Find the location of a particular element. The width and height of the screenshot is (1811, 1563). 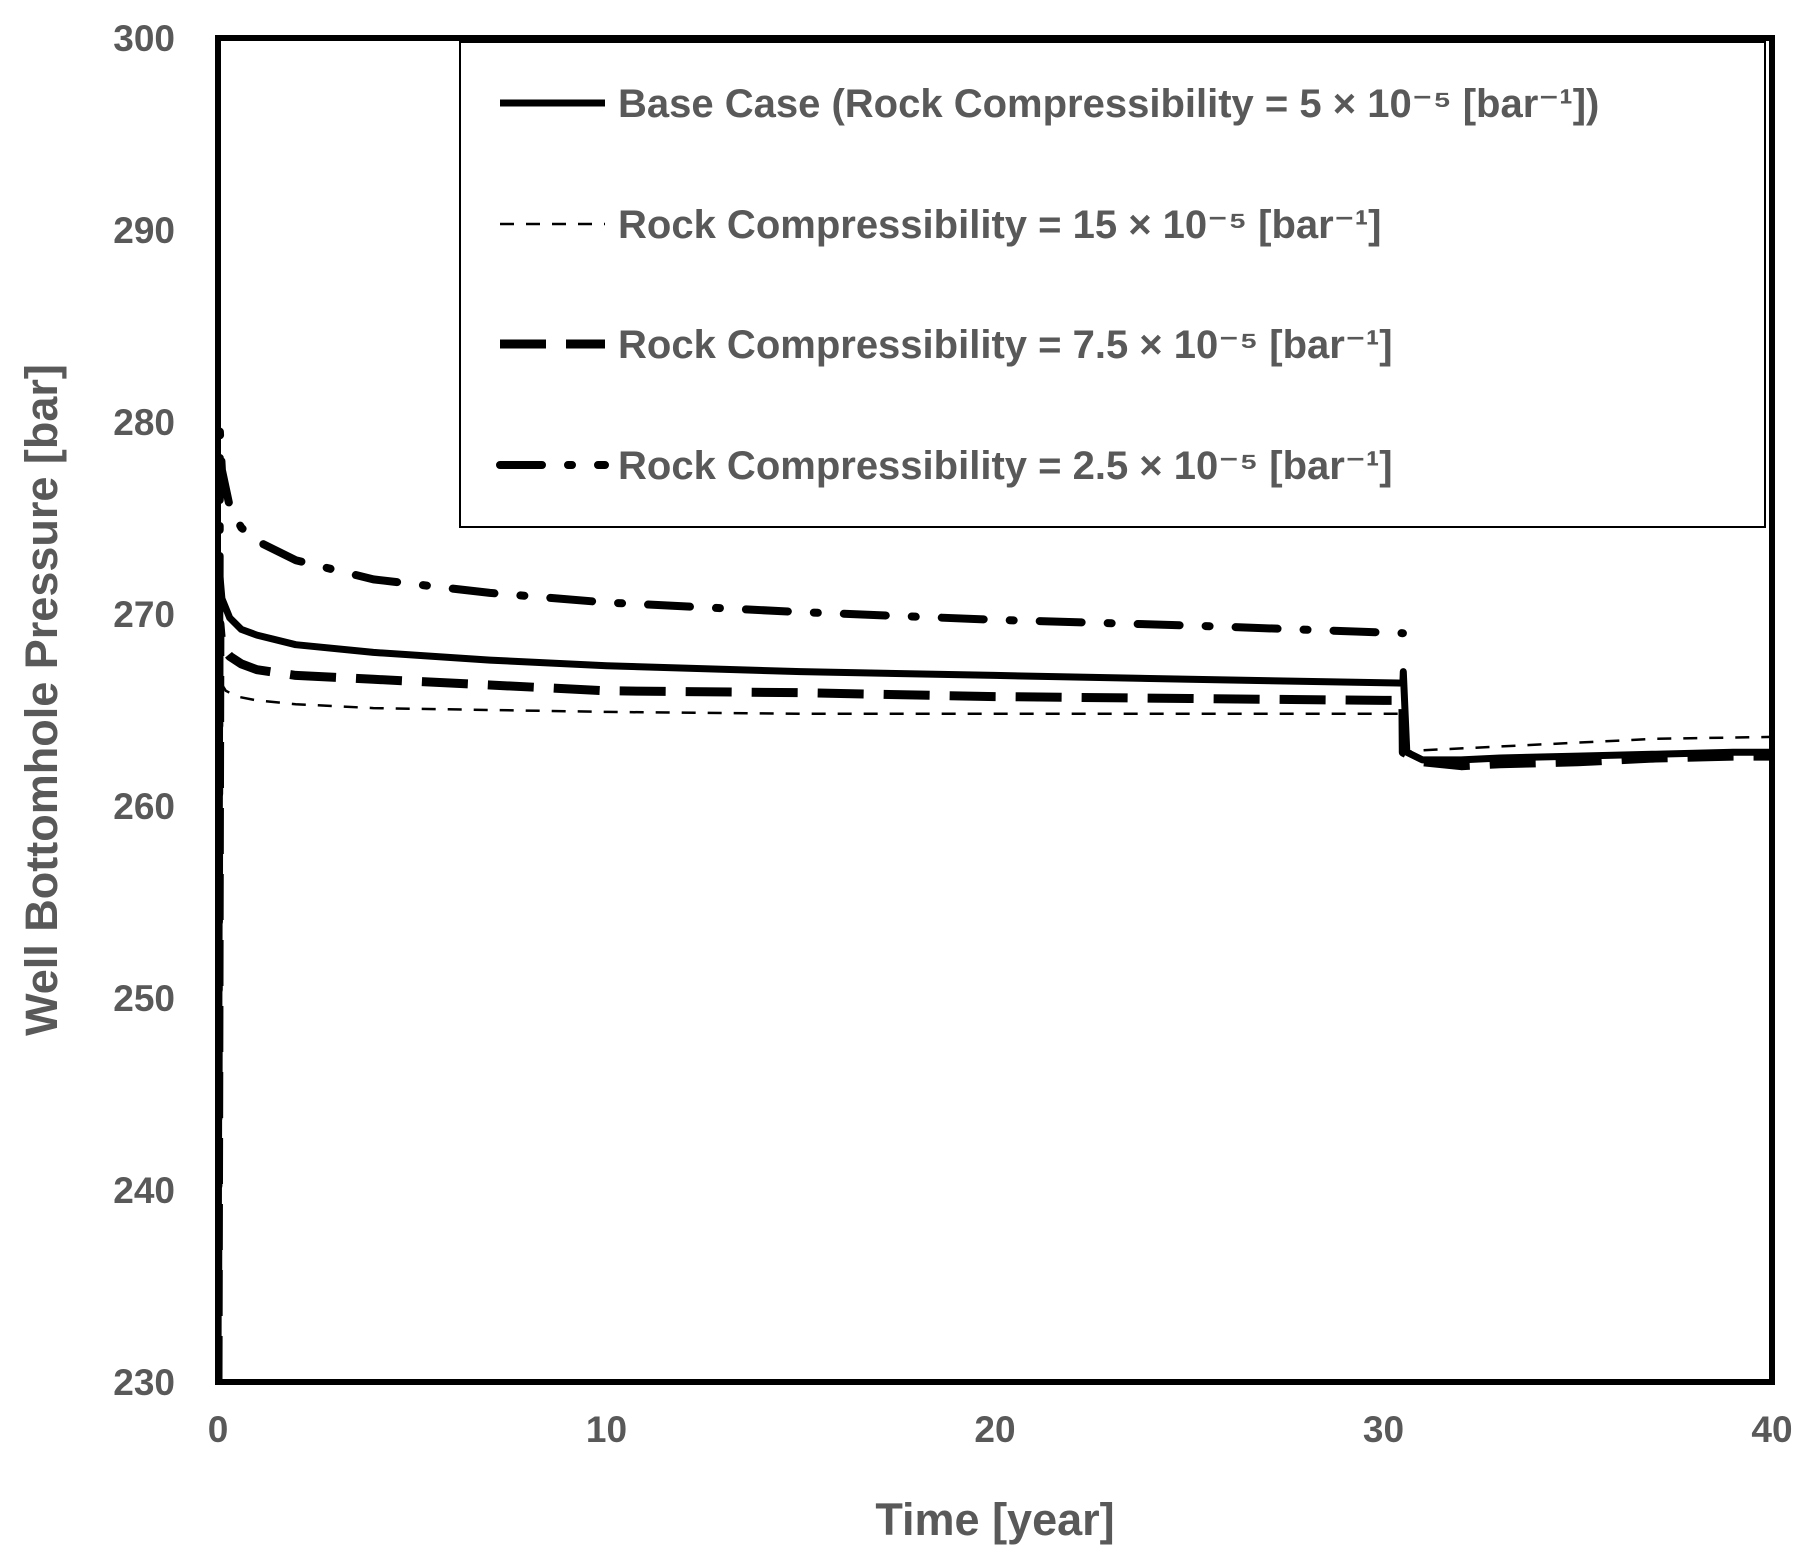

y-tick-label: 260 is located at coordinates (144, 806).